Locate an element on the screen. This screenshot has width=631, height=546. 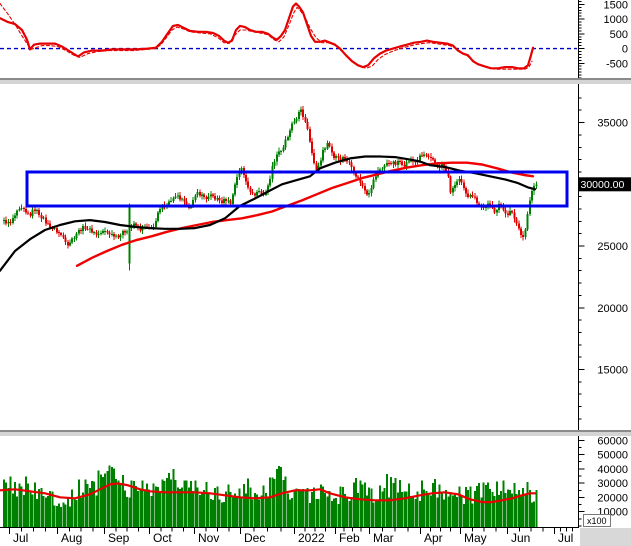
x-tick-label: Dec is located at coordinates (254, 538).